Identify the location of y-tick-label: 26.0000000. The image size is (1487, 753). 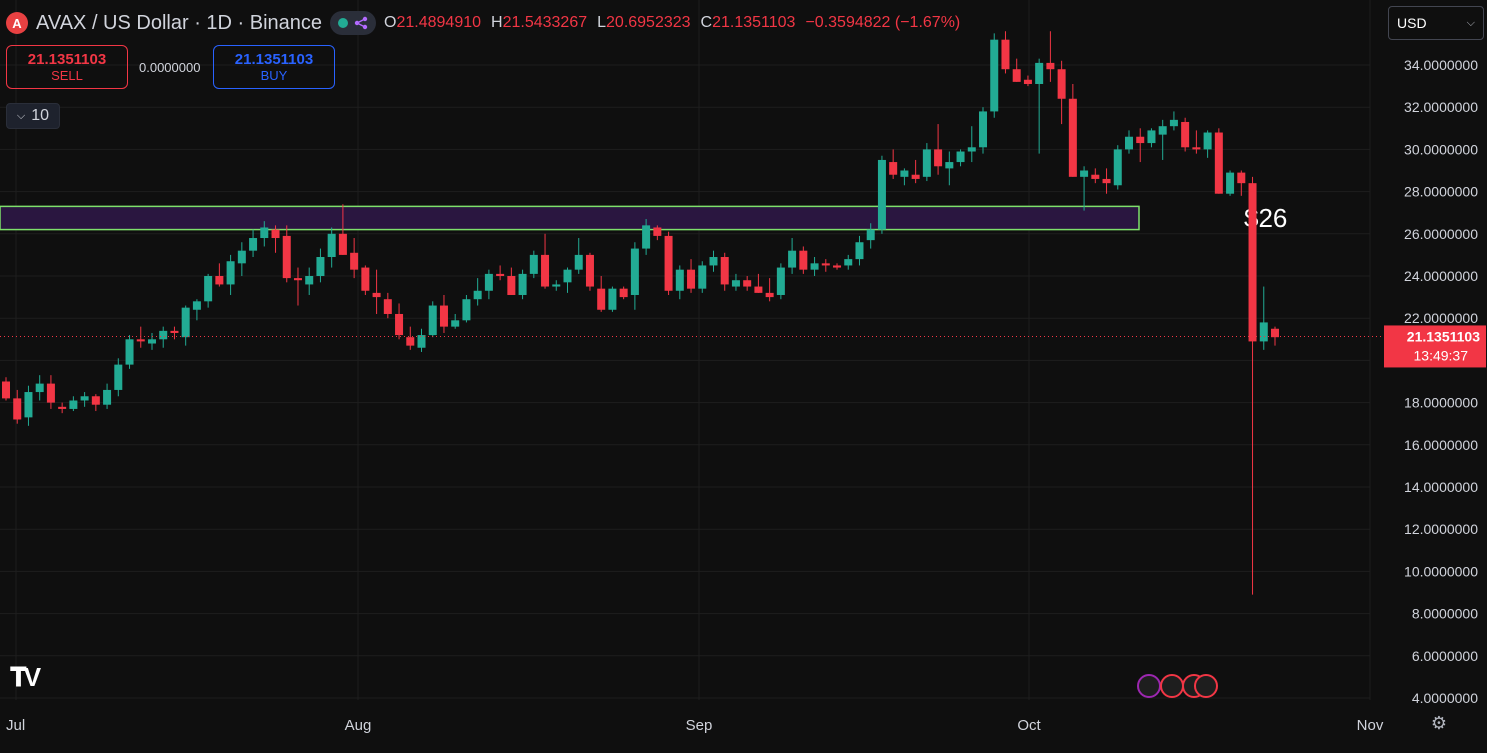
(1441, 234).